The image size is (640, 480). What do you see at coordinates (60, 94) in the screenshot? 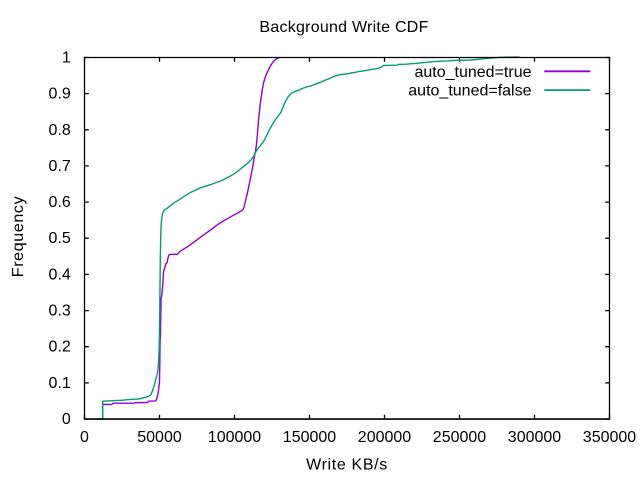
I see `svg-text: 0.9` at bounding box center [60, 94].